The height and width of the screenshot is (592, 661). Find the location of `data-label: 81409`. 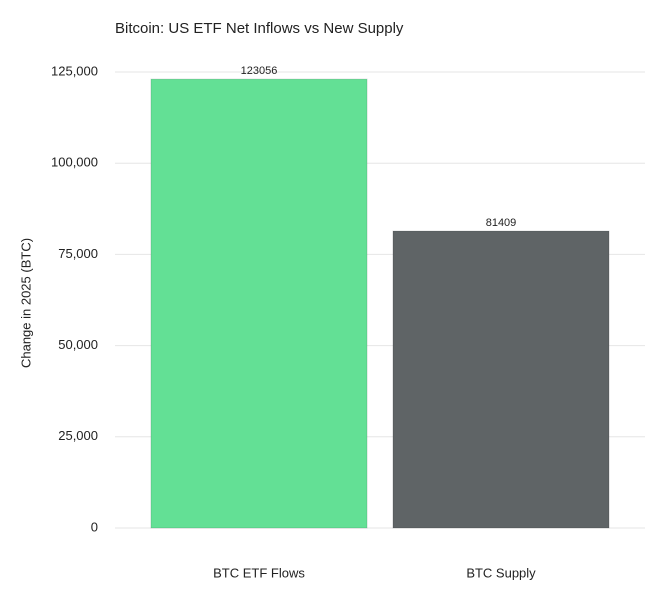

data-label: 81409 is located at coordinates (501, 223).